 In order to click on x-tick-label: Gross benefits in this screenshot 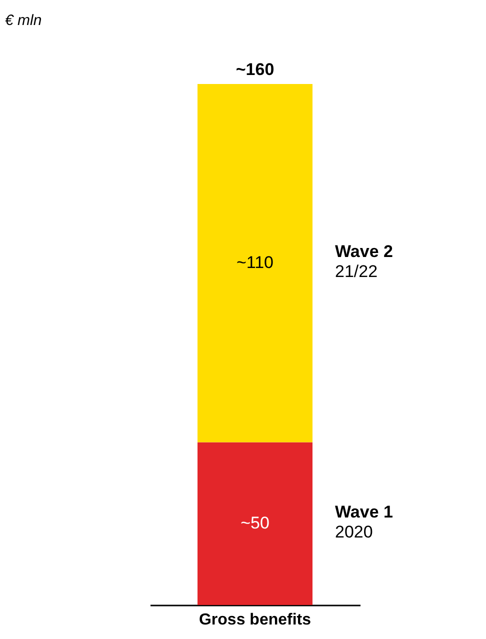, I will do `click(255, 620)`.